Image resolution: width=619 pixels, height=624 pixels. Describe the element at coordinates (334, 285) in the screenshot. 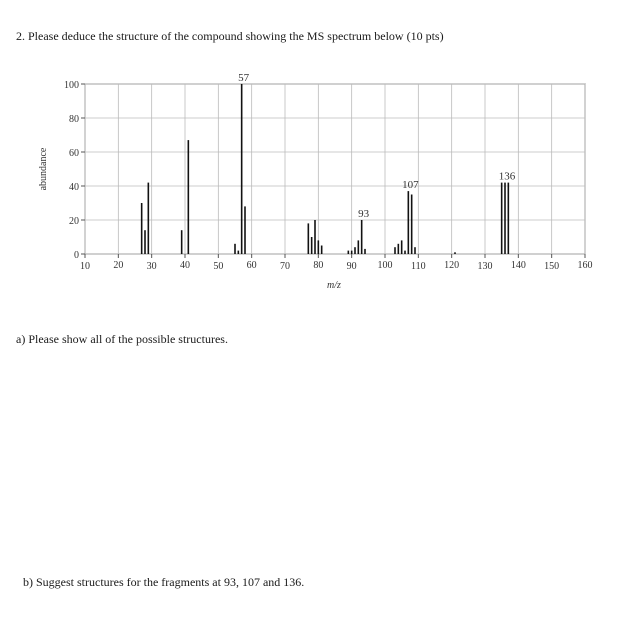

I see `x-axis-label: m/z` at that location.